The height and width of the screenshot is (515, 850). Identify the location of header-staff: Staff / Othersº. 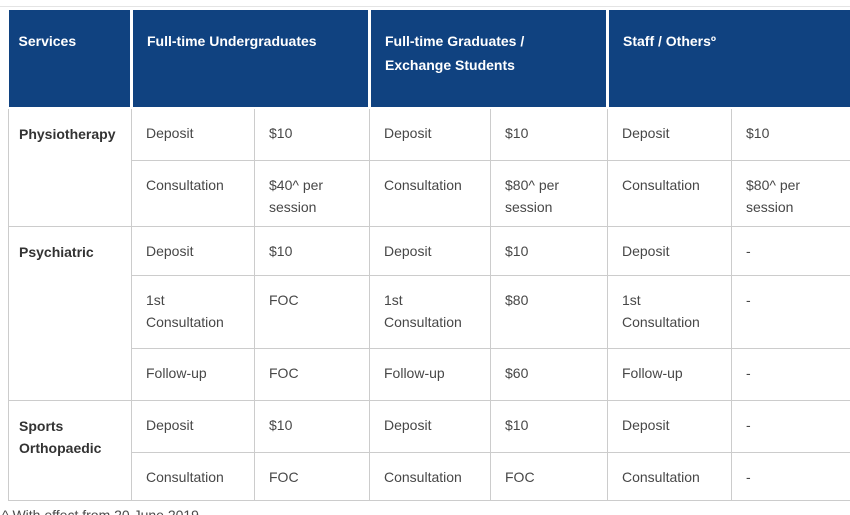
(728, 59).